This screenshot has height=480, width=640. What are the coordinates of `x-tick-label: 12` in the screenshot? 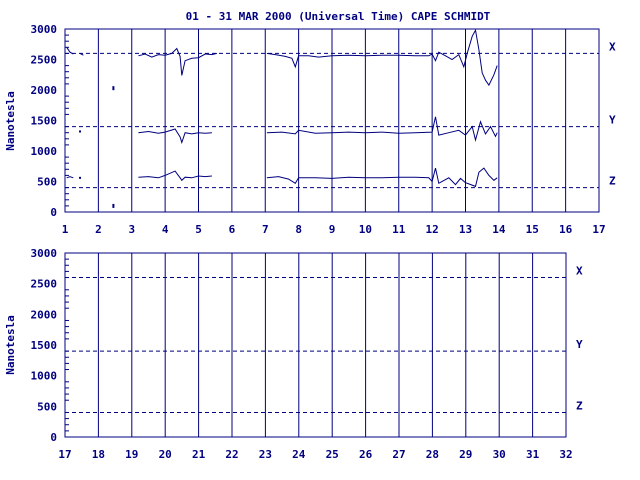 It's located at (432, 229).